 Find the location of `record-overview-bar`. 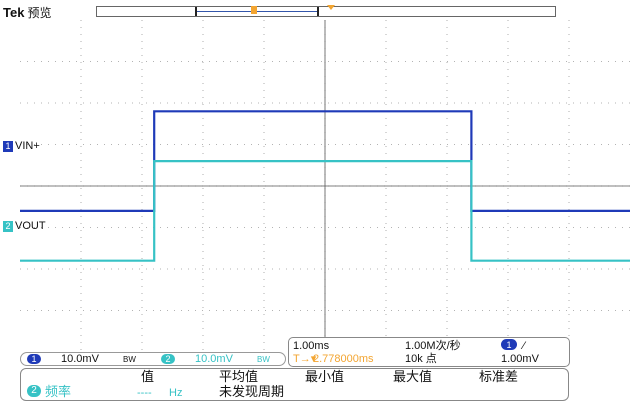

record-overview-bar is located at coordinates (326, 11).